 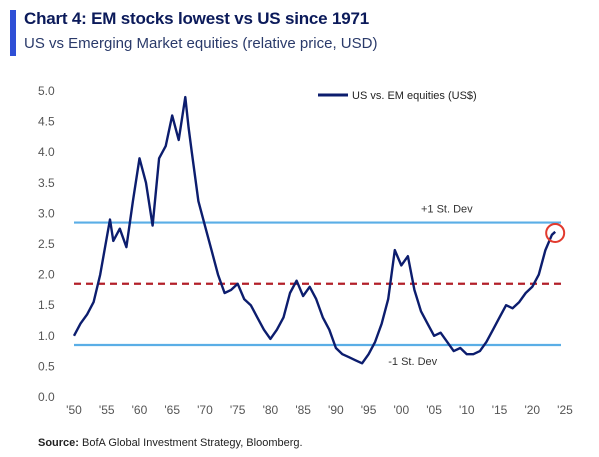 What do you see at coordinates (140, 410) in the screenshot?
I see `x-tick-label: '60` at bounding box center [140, 410].